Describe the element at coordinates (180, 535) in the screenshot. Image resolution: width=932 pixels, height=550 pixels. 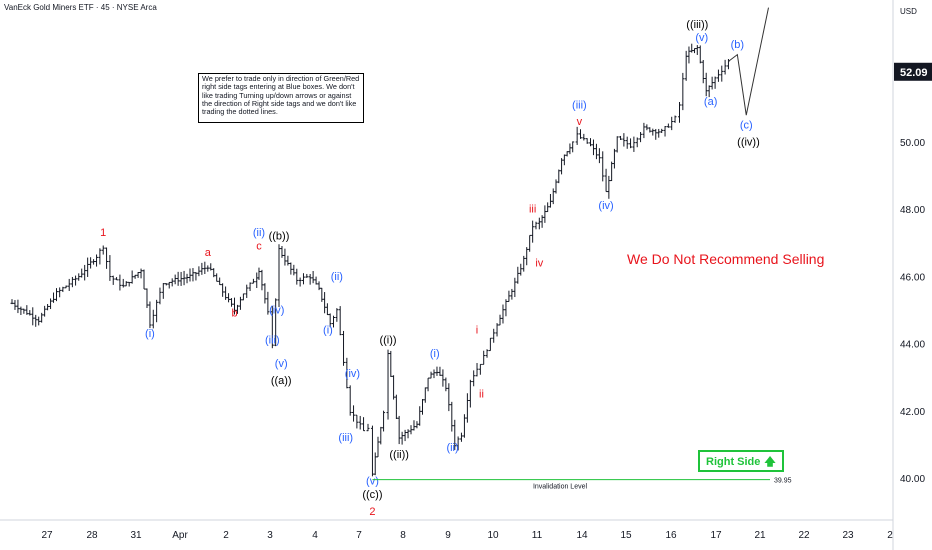
I see `x-tick-label: Apr` at that location.